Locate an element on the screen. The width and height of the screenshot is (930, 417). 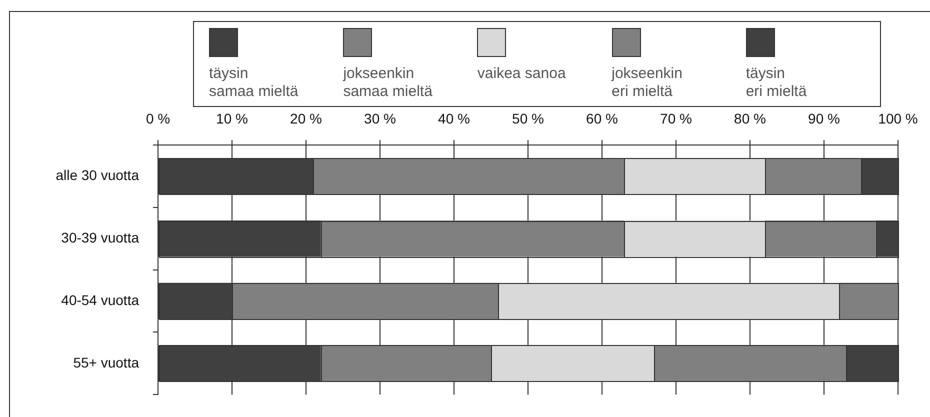
legend-label: täysin samaa mieltä is located at coordinates (253, 83).